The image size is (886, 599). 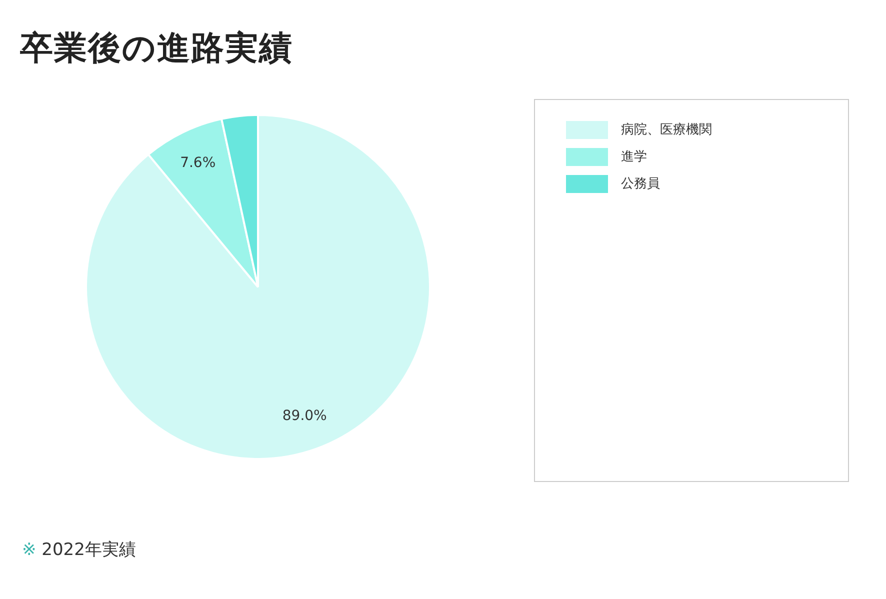 I want to click on text: ※ 2022年実績, so click(x=79, y=550).